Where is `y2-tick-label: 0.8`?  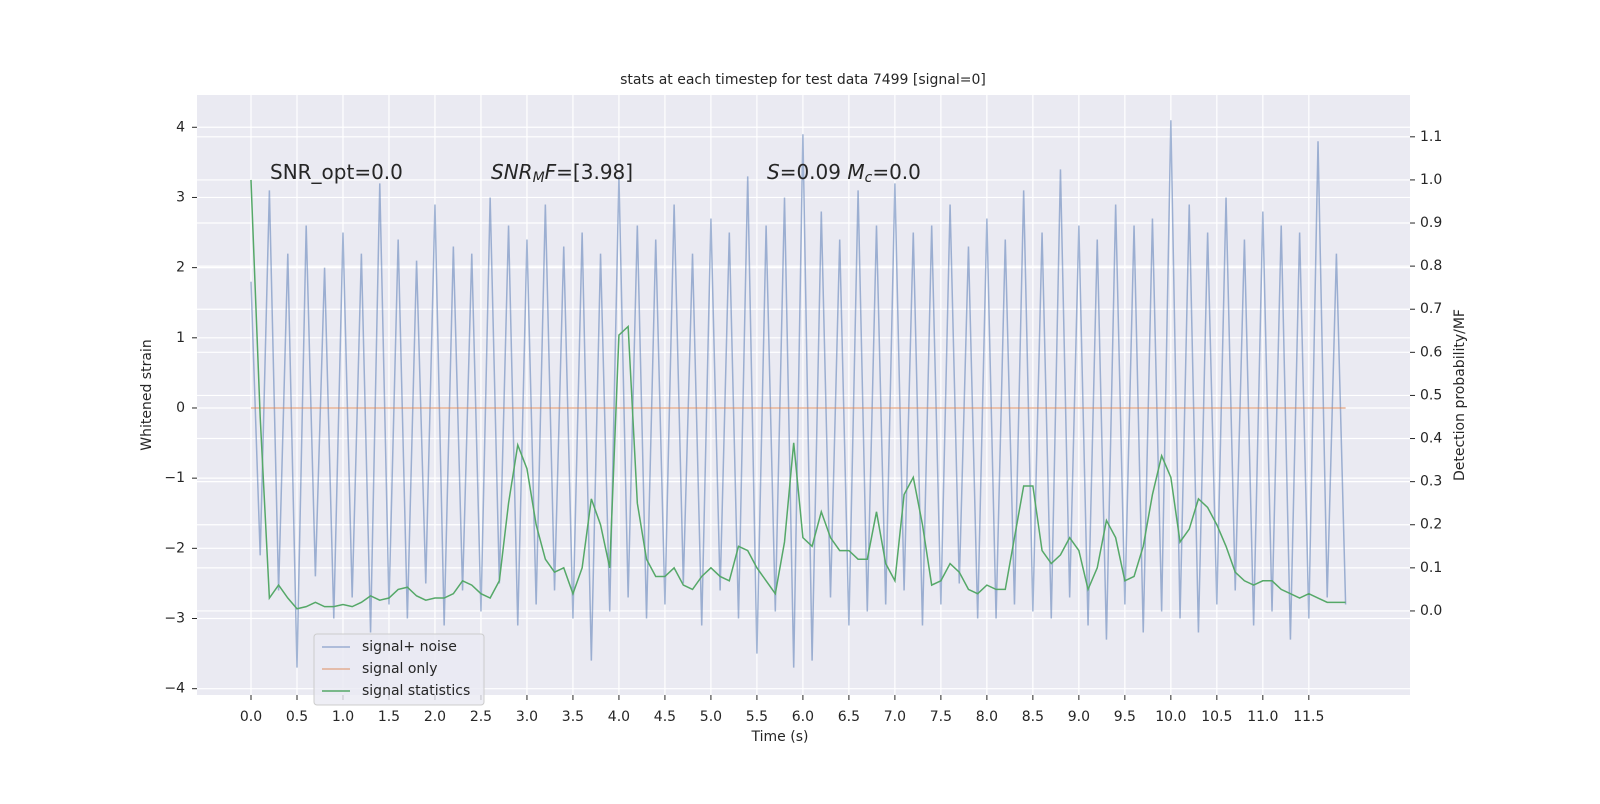
y2-tick-label: 0.8 is located at coordinates (1431, 266).